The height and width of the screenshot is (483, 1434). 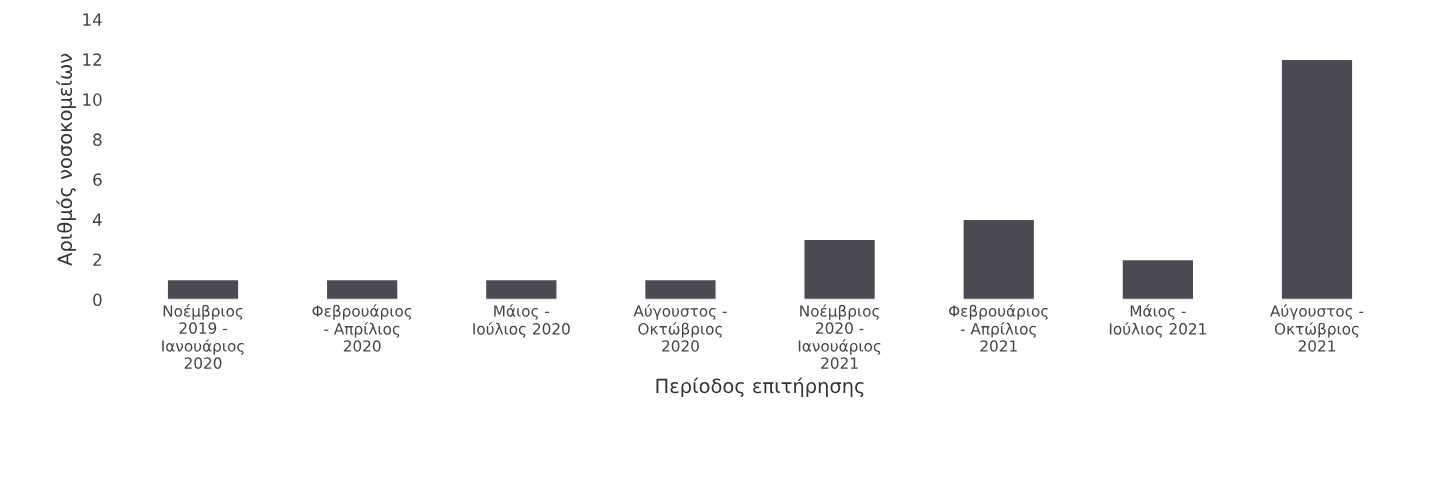 I want to click on x-tick-label: Αύγουστος - Οκτώβριος 2020, so click(x=680, y=328).